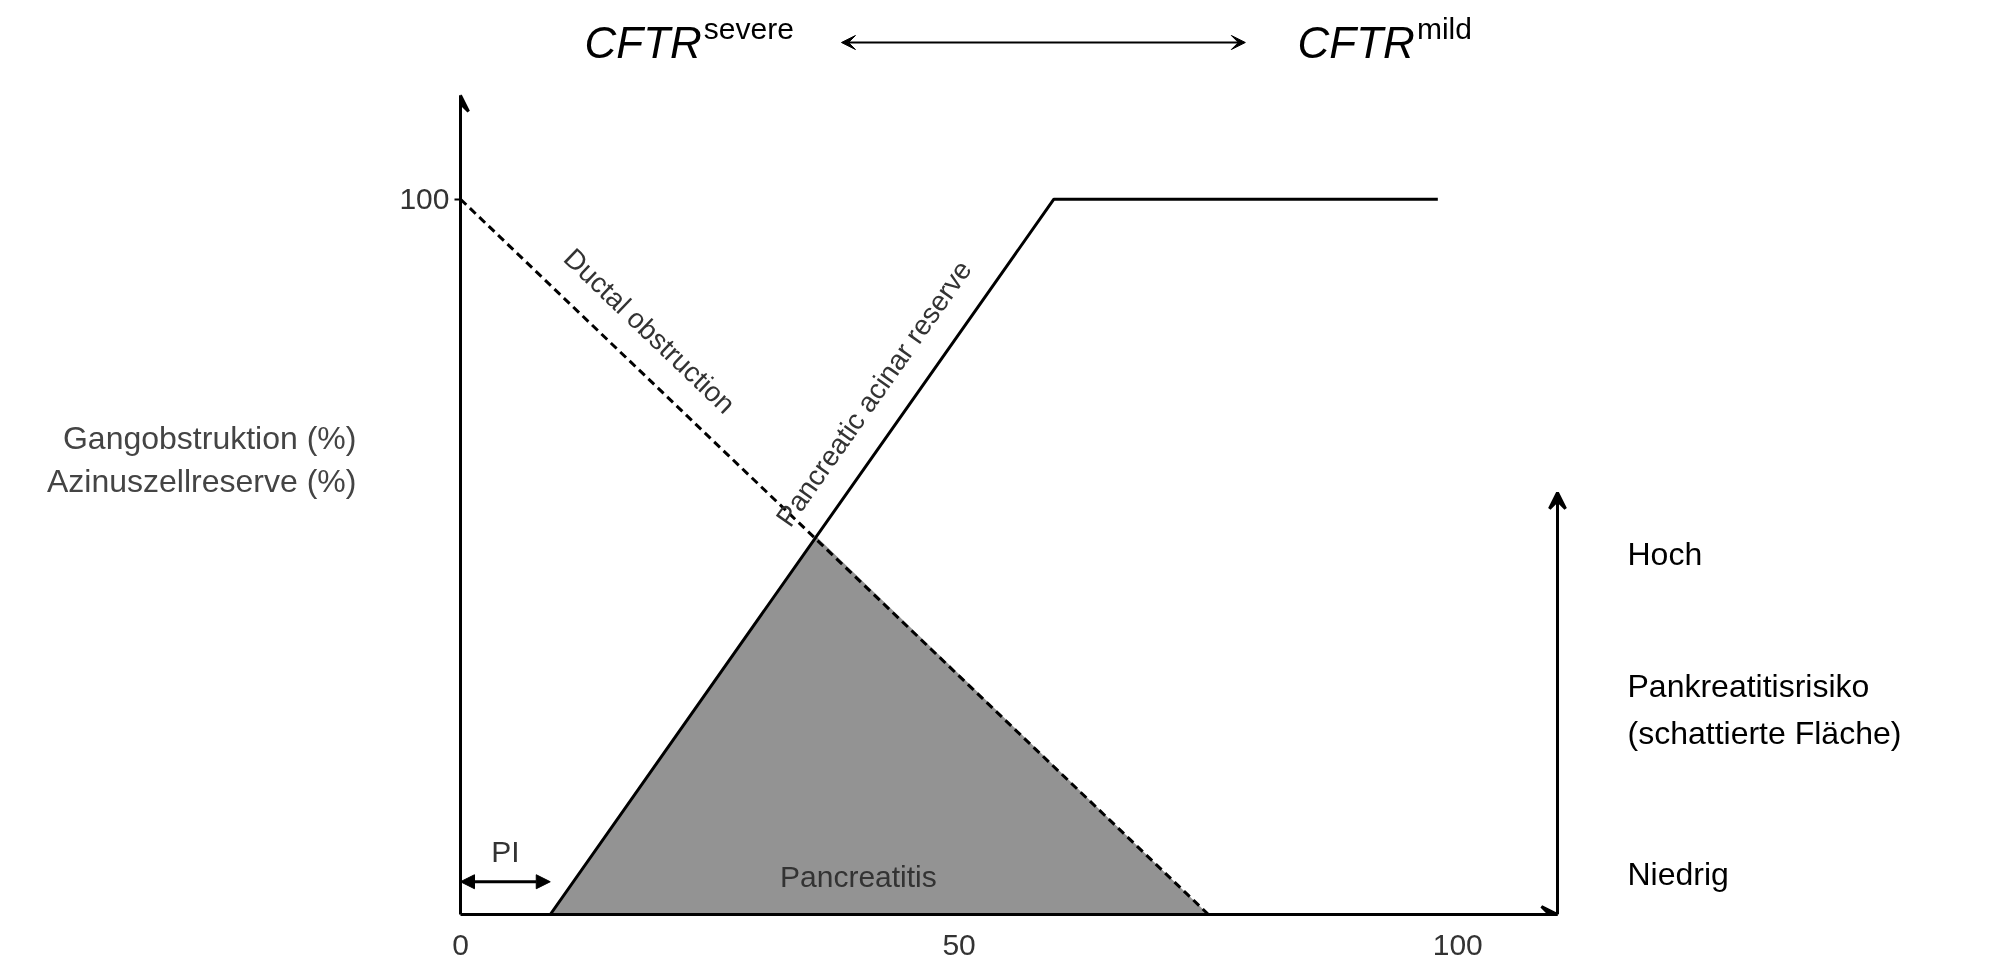 This screenshot has width=1998, height=975. What do you see at coordinates (1457, 944) in the screenshot?
I see `x-tick-label: 100` at bounding box center [1457, 944].